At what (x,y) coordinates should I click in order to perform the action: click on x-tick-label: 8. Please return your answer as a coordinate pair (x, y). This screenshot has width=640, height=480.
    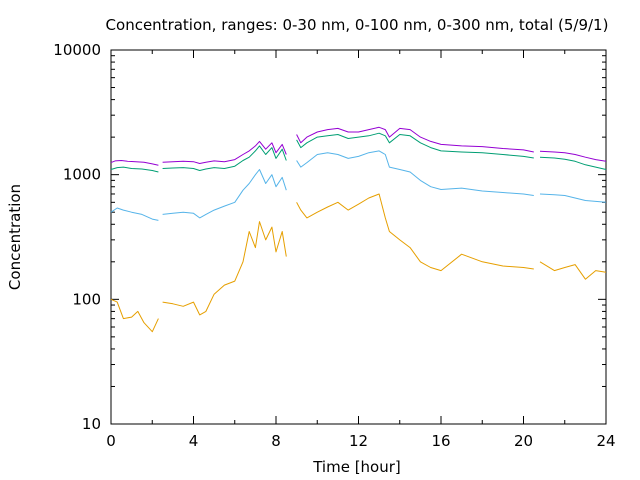
    Looking at the image, I should click on (276, 441).